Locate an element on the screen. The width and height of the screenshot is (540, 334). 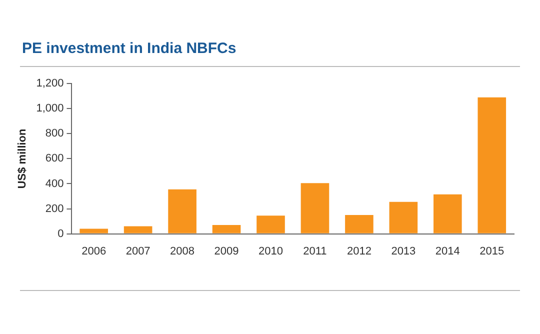
x-tick-label: 2011 is located at coordinates (315, 251).